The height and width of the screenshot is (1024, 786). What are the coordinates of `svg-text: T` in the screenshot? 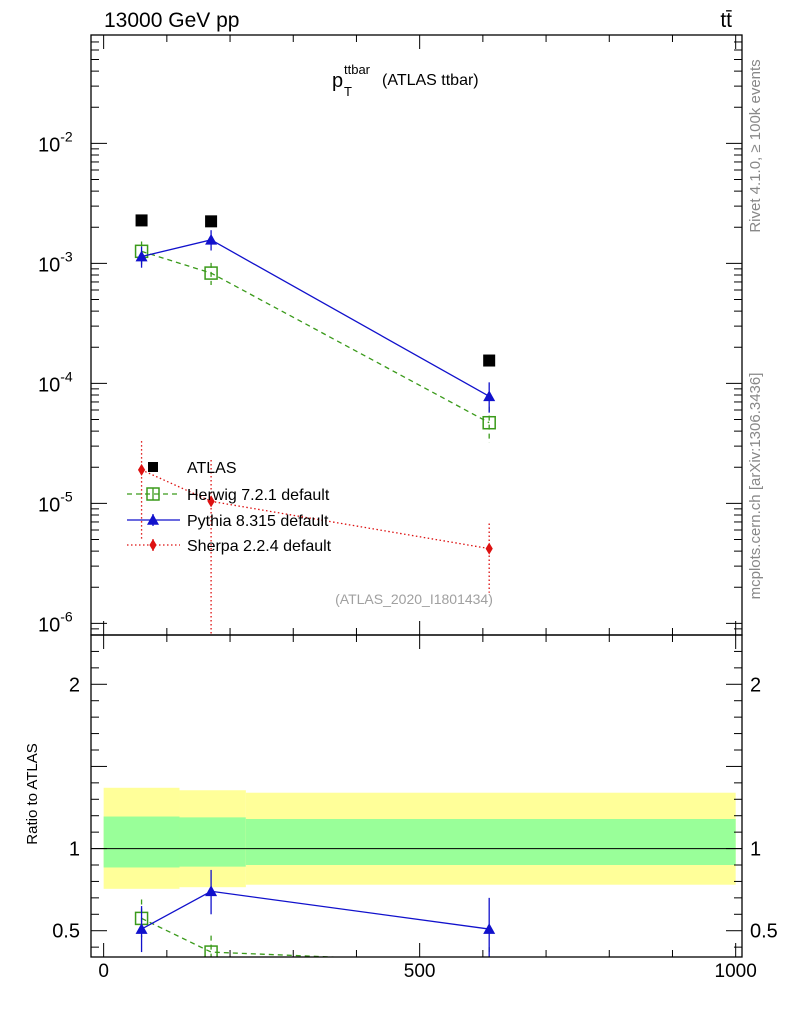 It's located at (348, 91).